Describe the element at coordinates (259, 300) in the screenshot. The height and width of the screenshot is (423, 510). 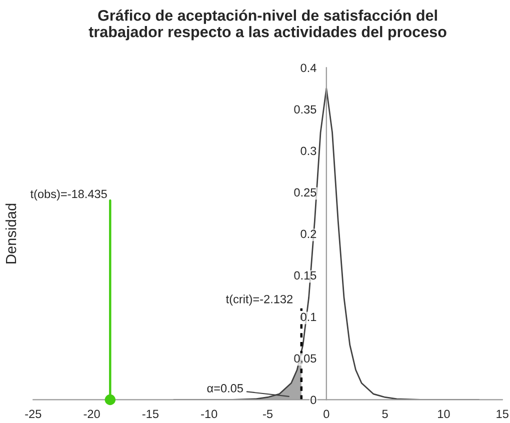
I see `annotation: t(crit)=-2.132` at that location.